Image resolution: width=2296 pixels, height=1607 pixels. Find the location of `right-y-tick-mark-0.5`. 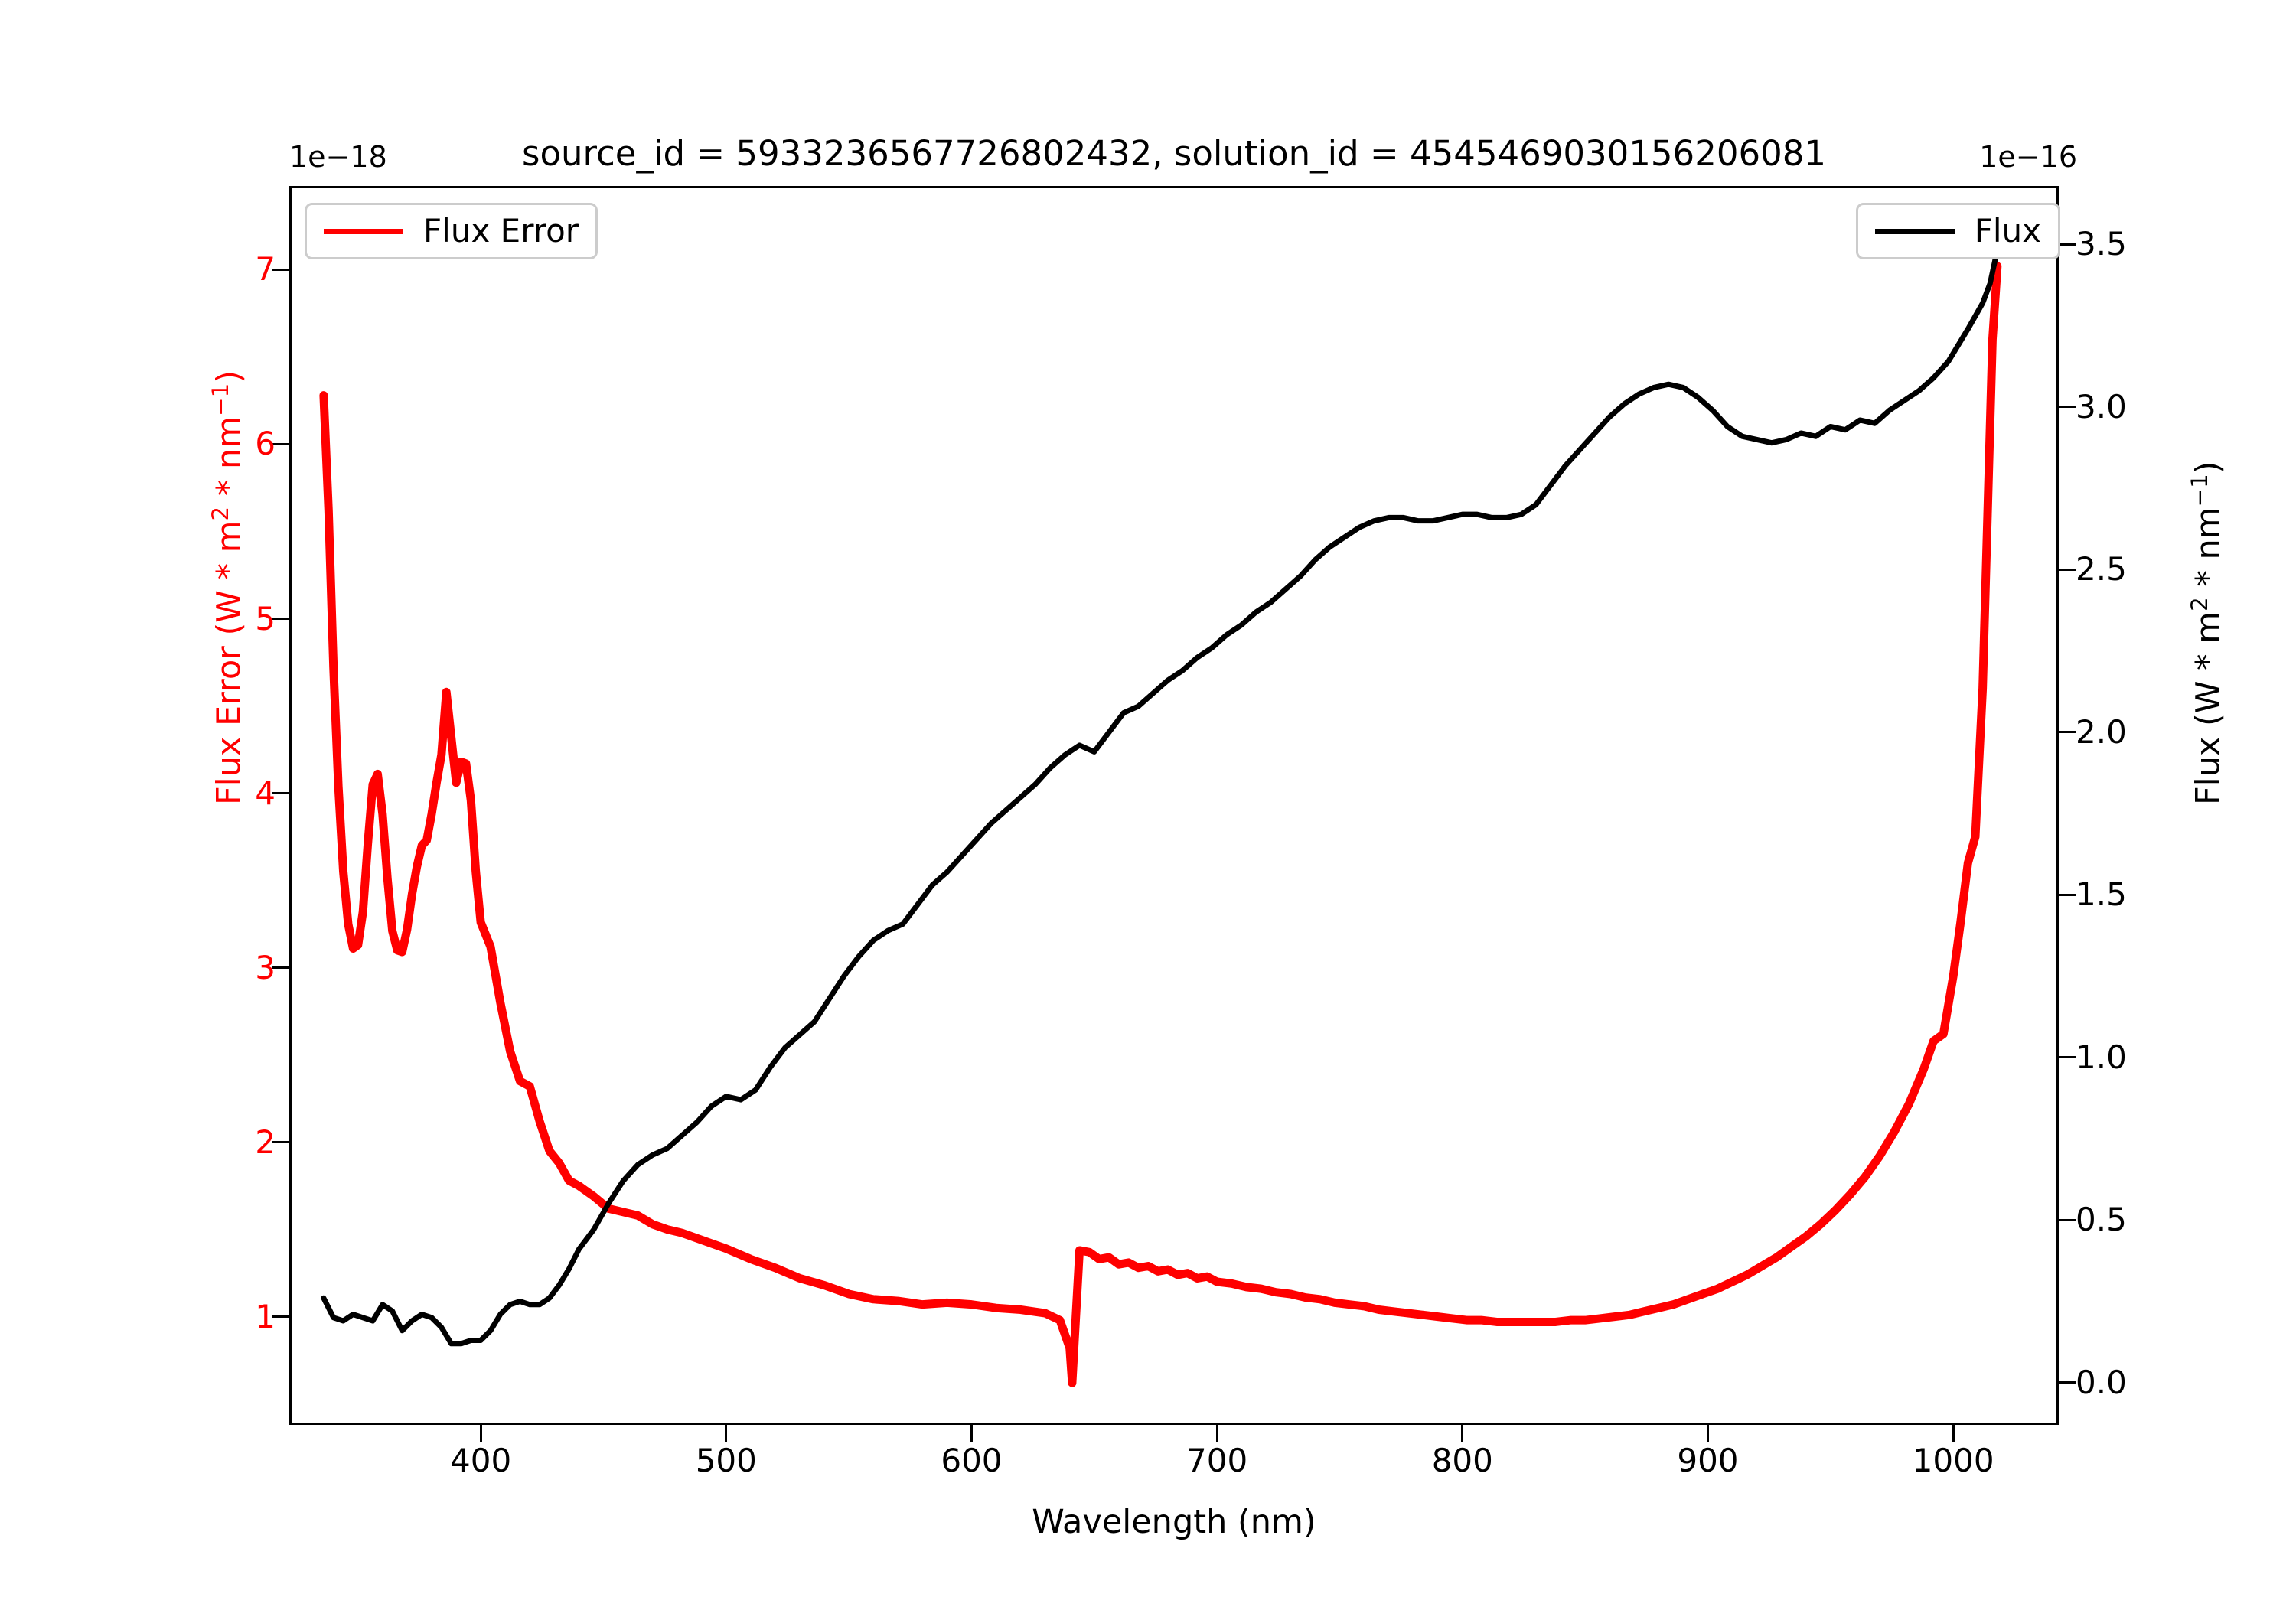

right-y-tick-mark-0.5 is located at coordinates (2067, 1220).